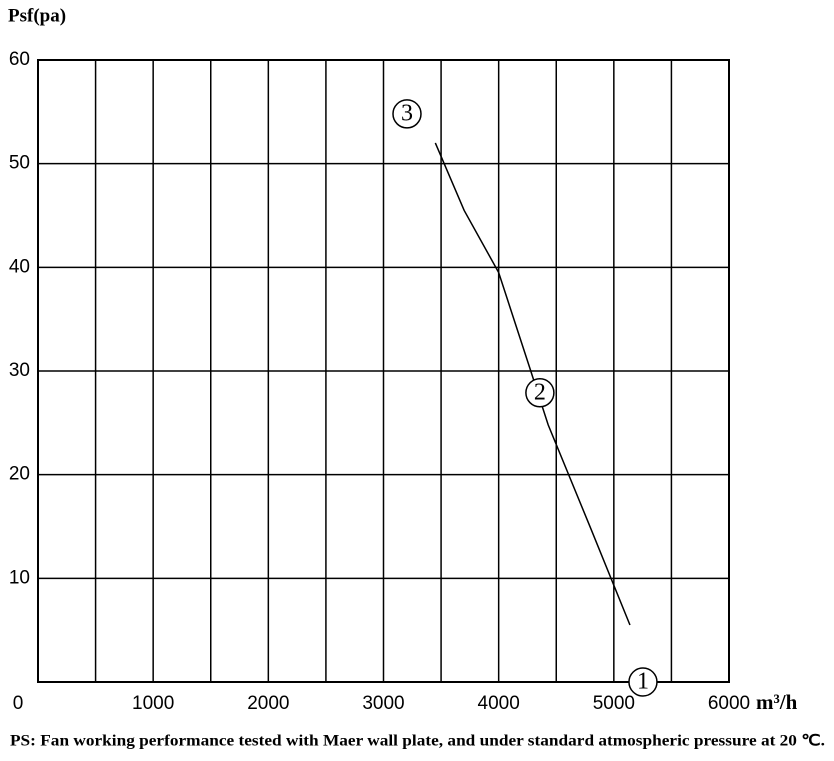  Describe the element at coordinates (19, 474) in the screenshot. I see `y-tick-label: 20` at that location.